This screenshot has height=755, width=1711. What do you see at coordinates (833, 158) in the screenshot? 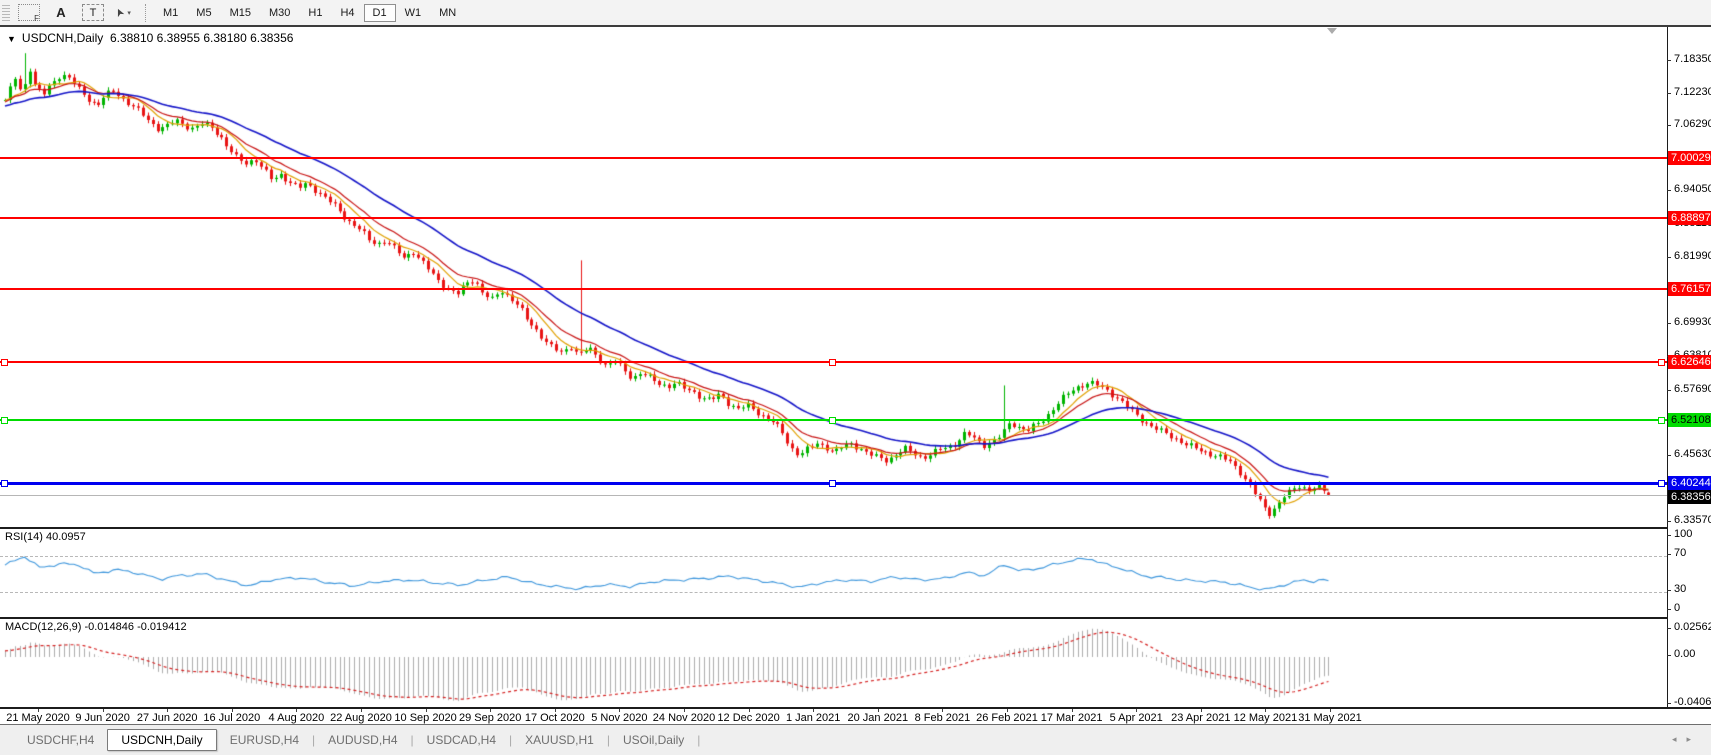
I see `hline-7.00029` at bounding box center [833, 158].